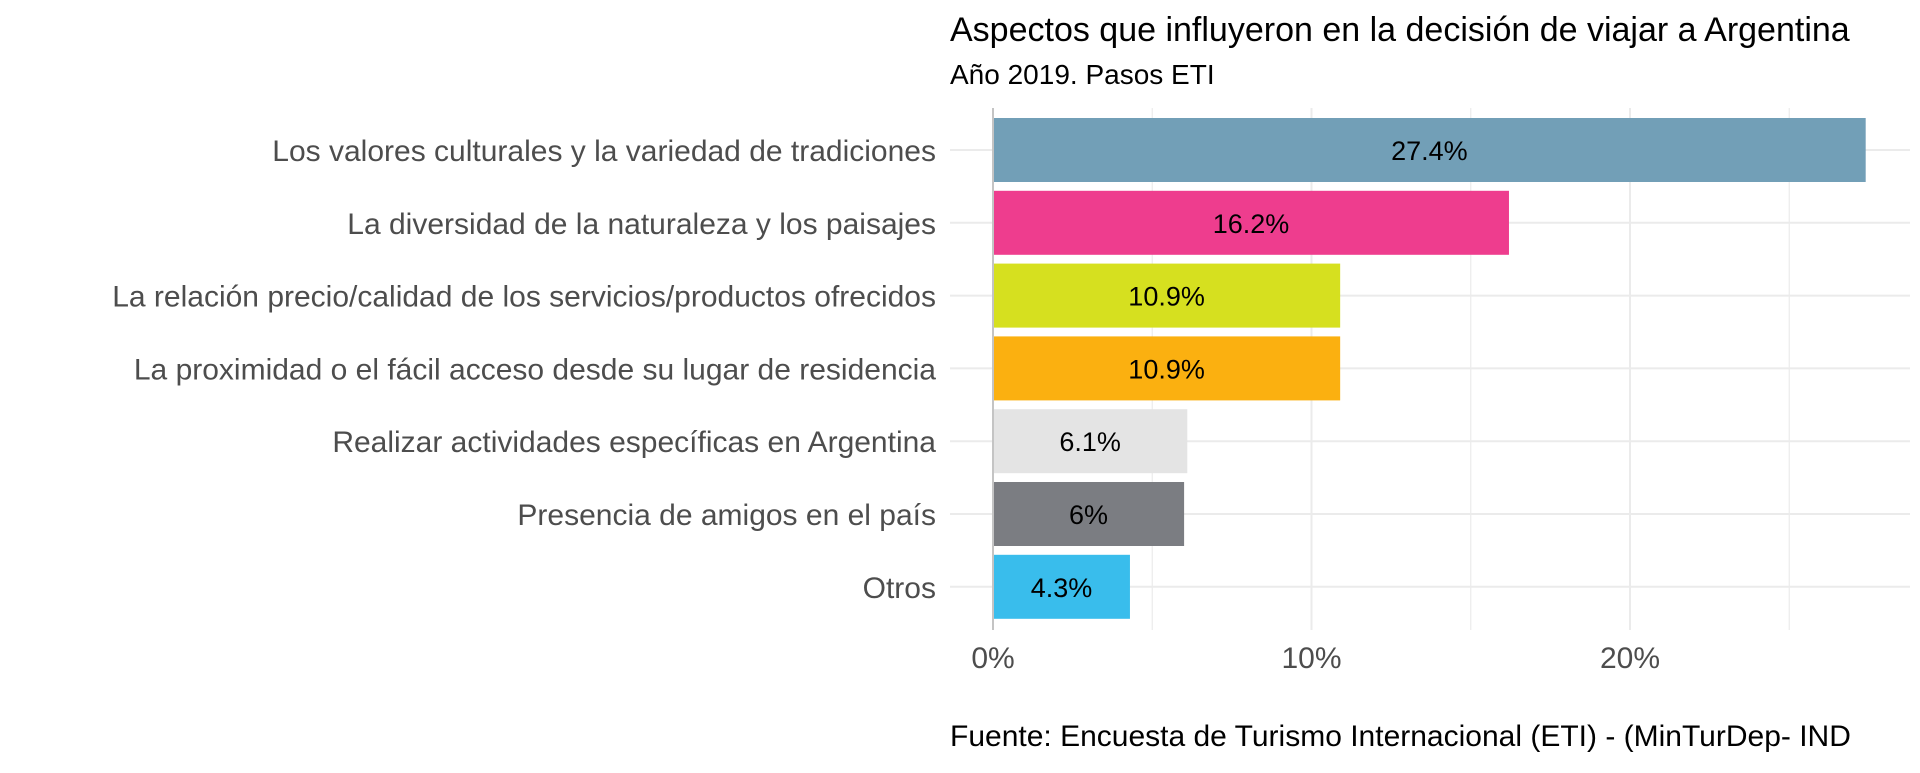 The image size is (1920, 773). What do you see at coordinates (899, 588) in the screenshot?
I see `category-label: Otros` at bounding box center [899, 588].